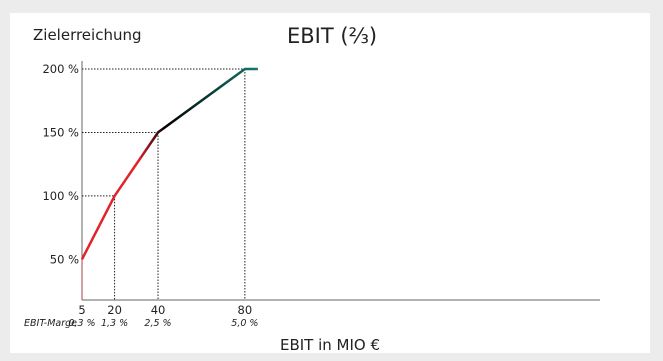  Describe the element at coordinates (60, 196) in the screenshot. I see `y-tick-label: 100 %` at that location.